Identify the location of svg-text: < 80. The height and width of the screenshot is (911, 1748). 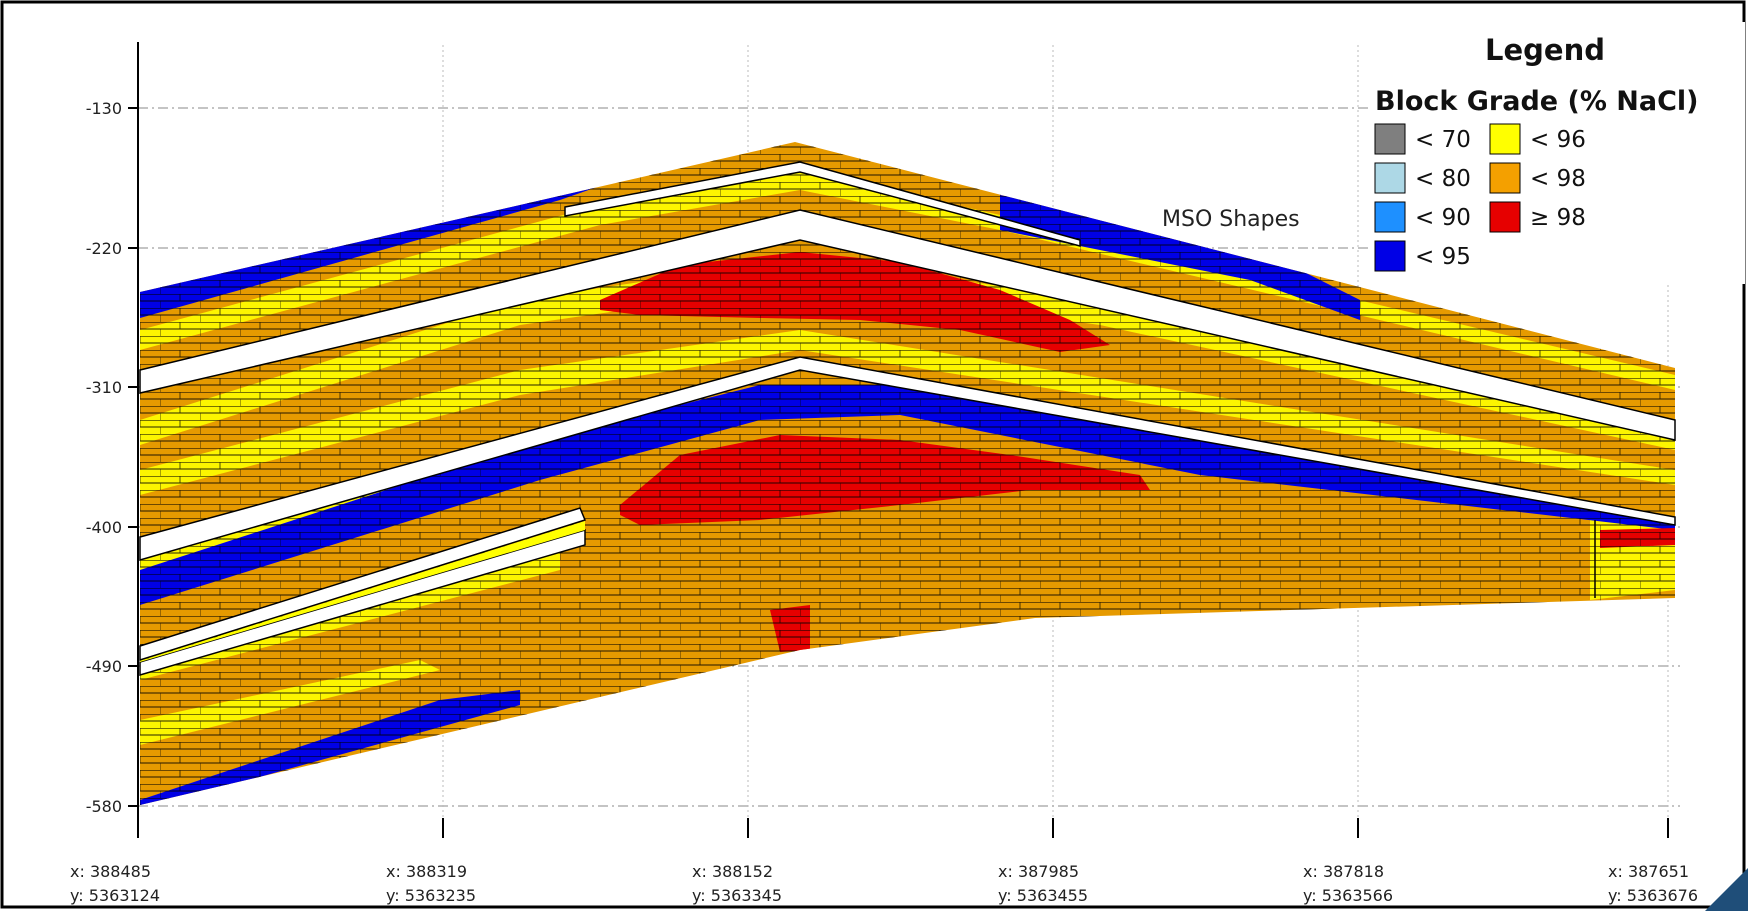
(1443, 179).